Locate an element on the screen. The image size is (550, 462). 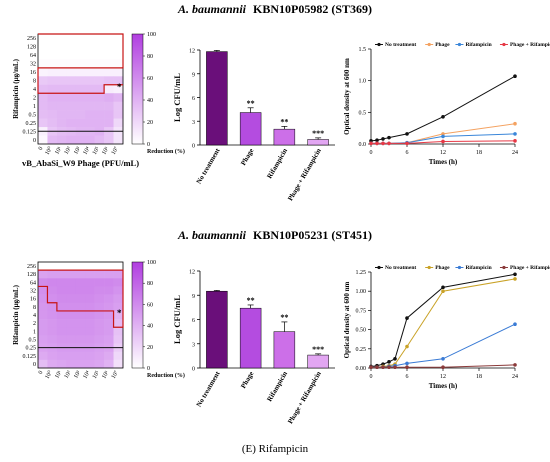
heatmap-y-label: Rifampicin (µg/mL) is located at coordinates (16, 88).